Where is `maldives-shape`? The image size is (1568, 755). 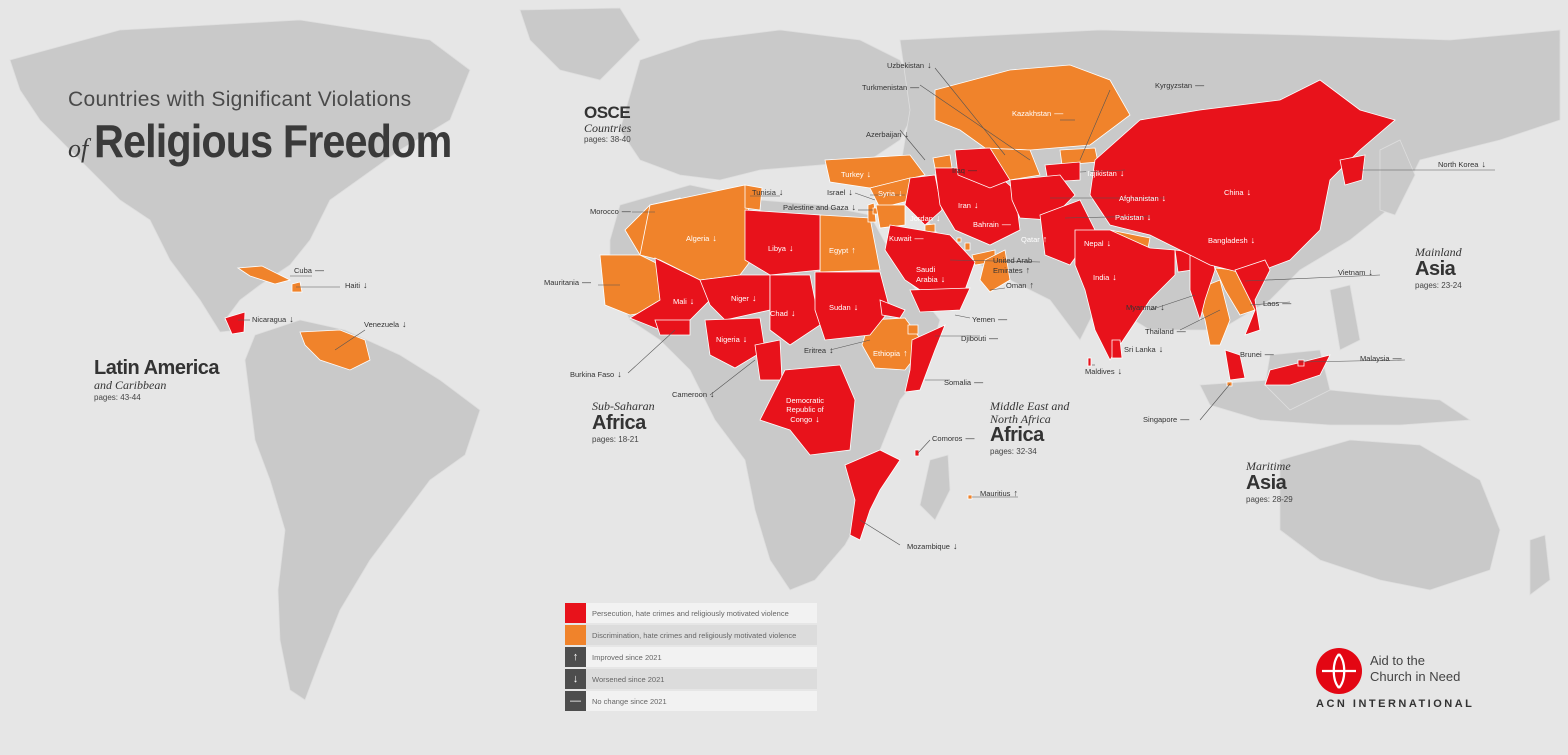
maldives-shape is located at coordinates (1089, 362).